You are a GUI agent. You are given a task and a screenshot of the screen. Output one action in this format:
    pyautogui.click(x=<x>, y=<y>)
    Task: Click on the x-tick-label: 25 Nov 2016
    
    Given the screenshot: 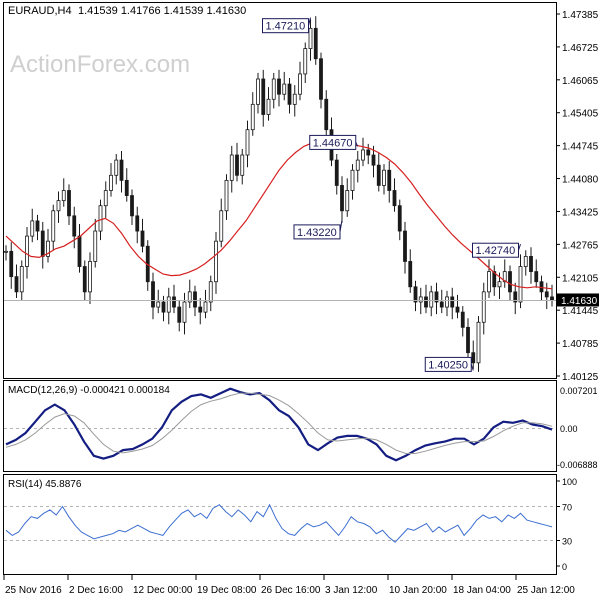 What is the action you would take?
    pyautogui.click(x=33, y=590)
    